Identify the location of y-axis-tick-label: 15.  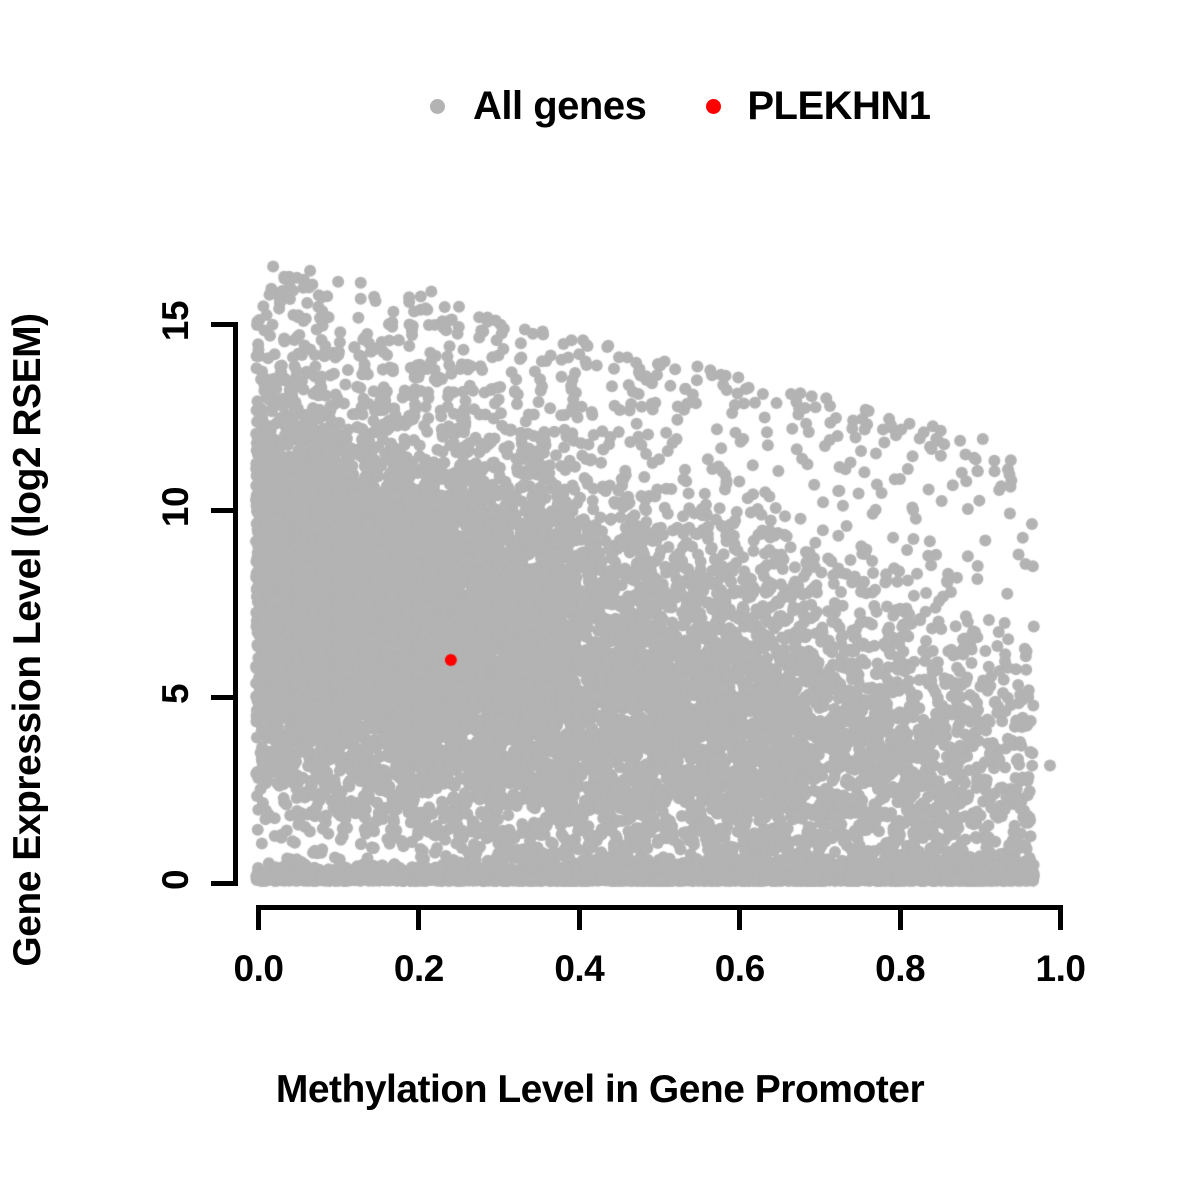
(175, 321).